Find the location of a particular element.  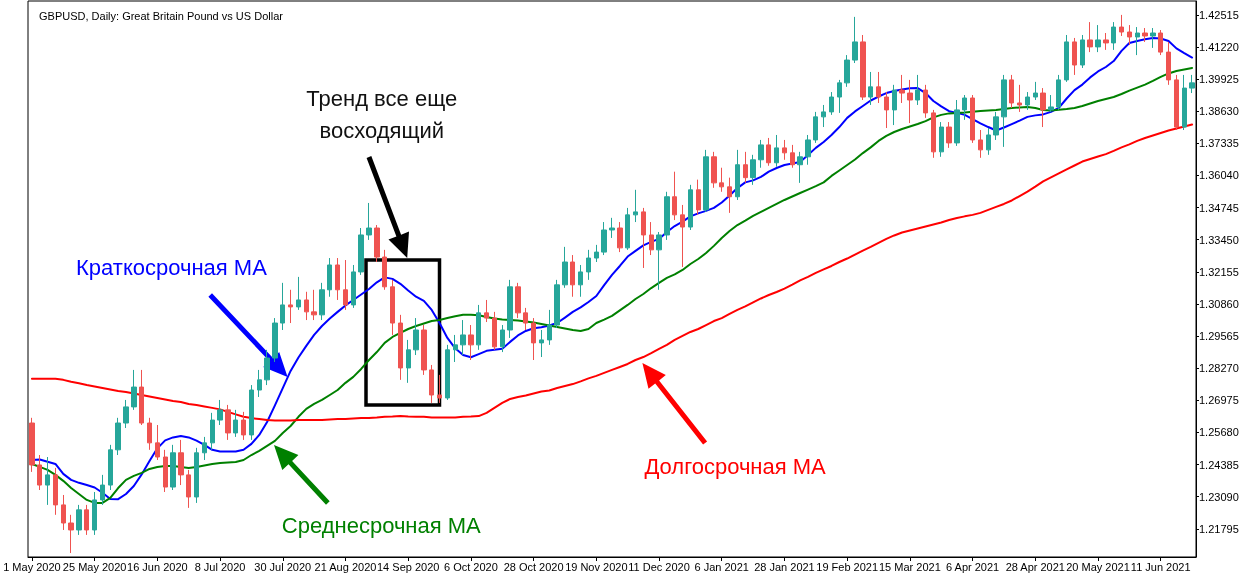

x-tick-label: 11 Dec 2020 is located at coordinates (659, 566).